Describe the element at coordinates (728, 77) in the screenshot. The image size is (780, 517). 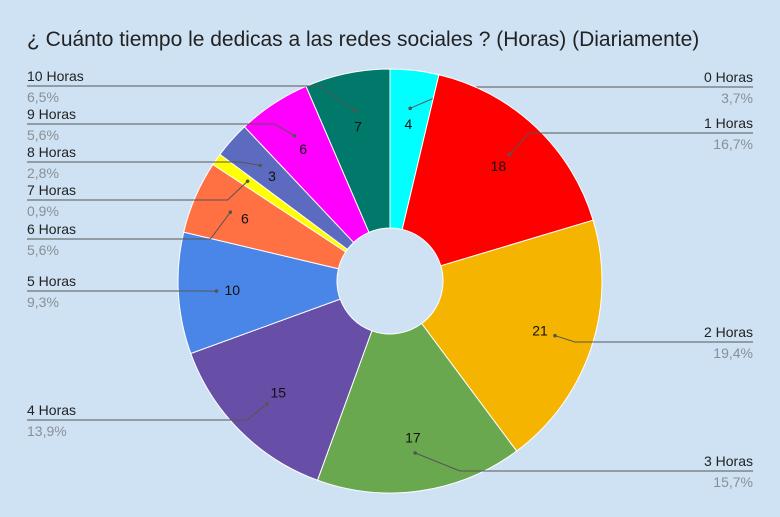
I see `slice-category-label: 0 Horas` at that location.